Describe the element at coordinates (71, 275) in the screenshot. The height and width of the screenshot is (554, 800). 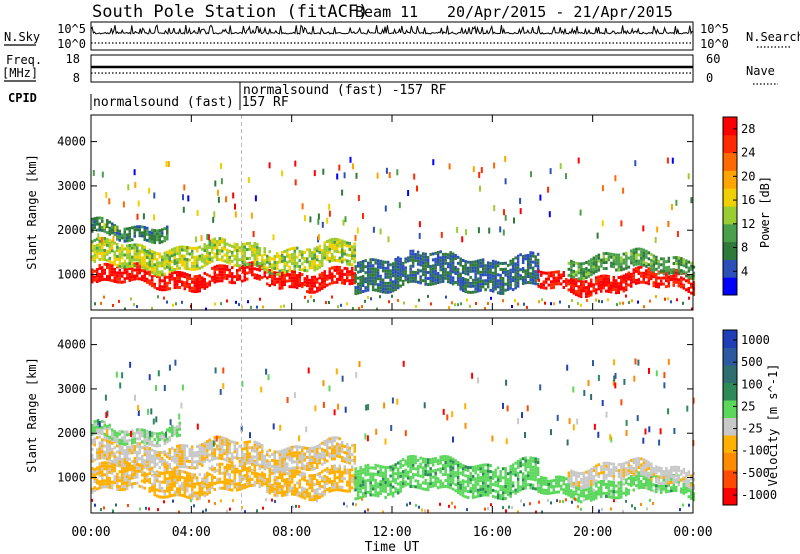
I see `y-tick-label: 1000` at that location.